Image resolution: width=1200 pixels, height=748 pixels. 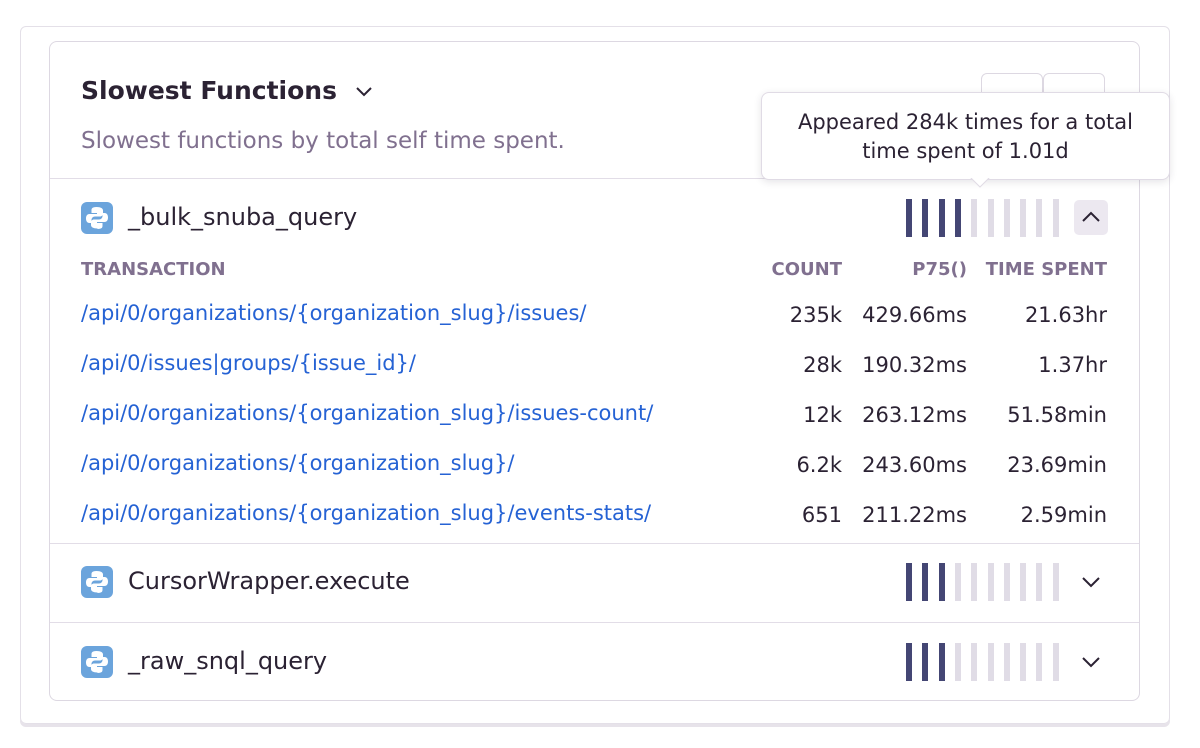 What do you see at coordinates (1057, 415) in the screenshot?
I see `table-cell: 51.58min` at bounding box center [1057, 415].